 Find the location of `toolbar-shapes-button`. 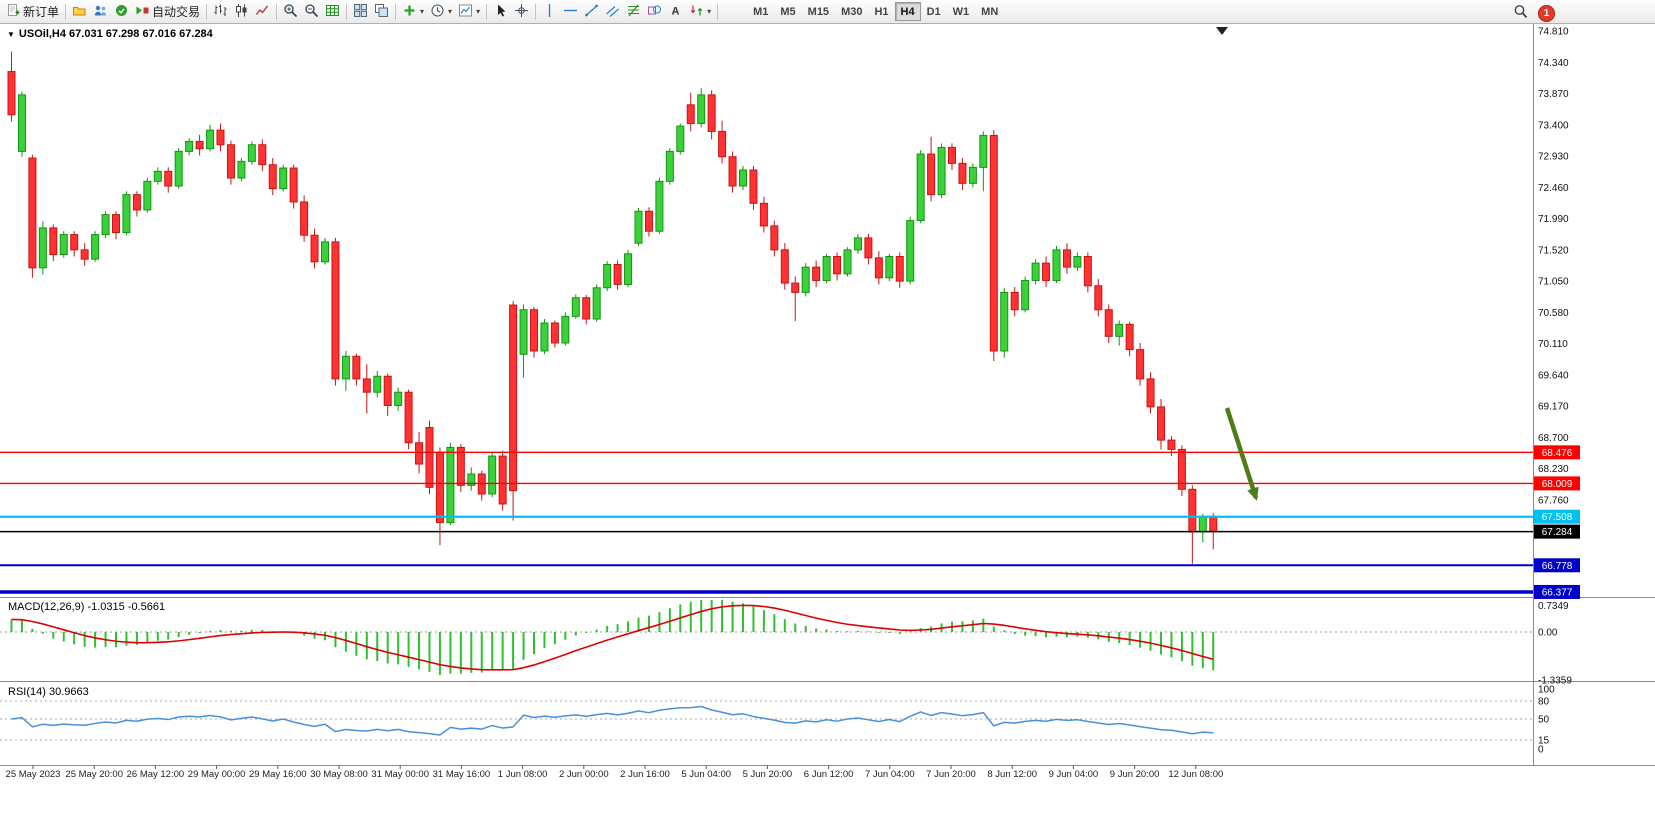

toolbar-shapes-button is located at coordinates (654, 12).